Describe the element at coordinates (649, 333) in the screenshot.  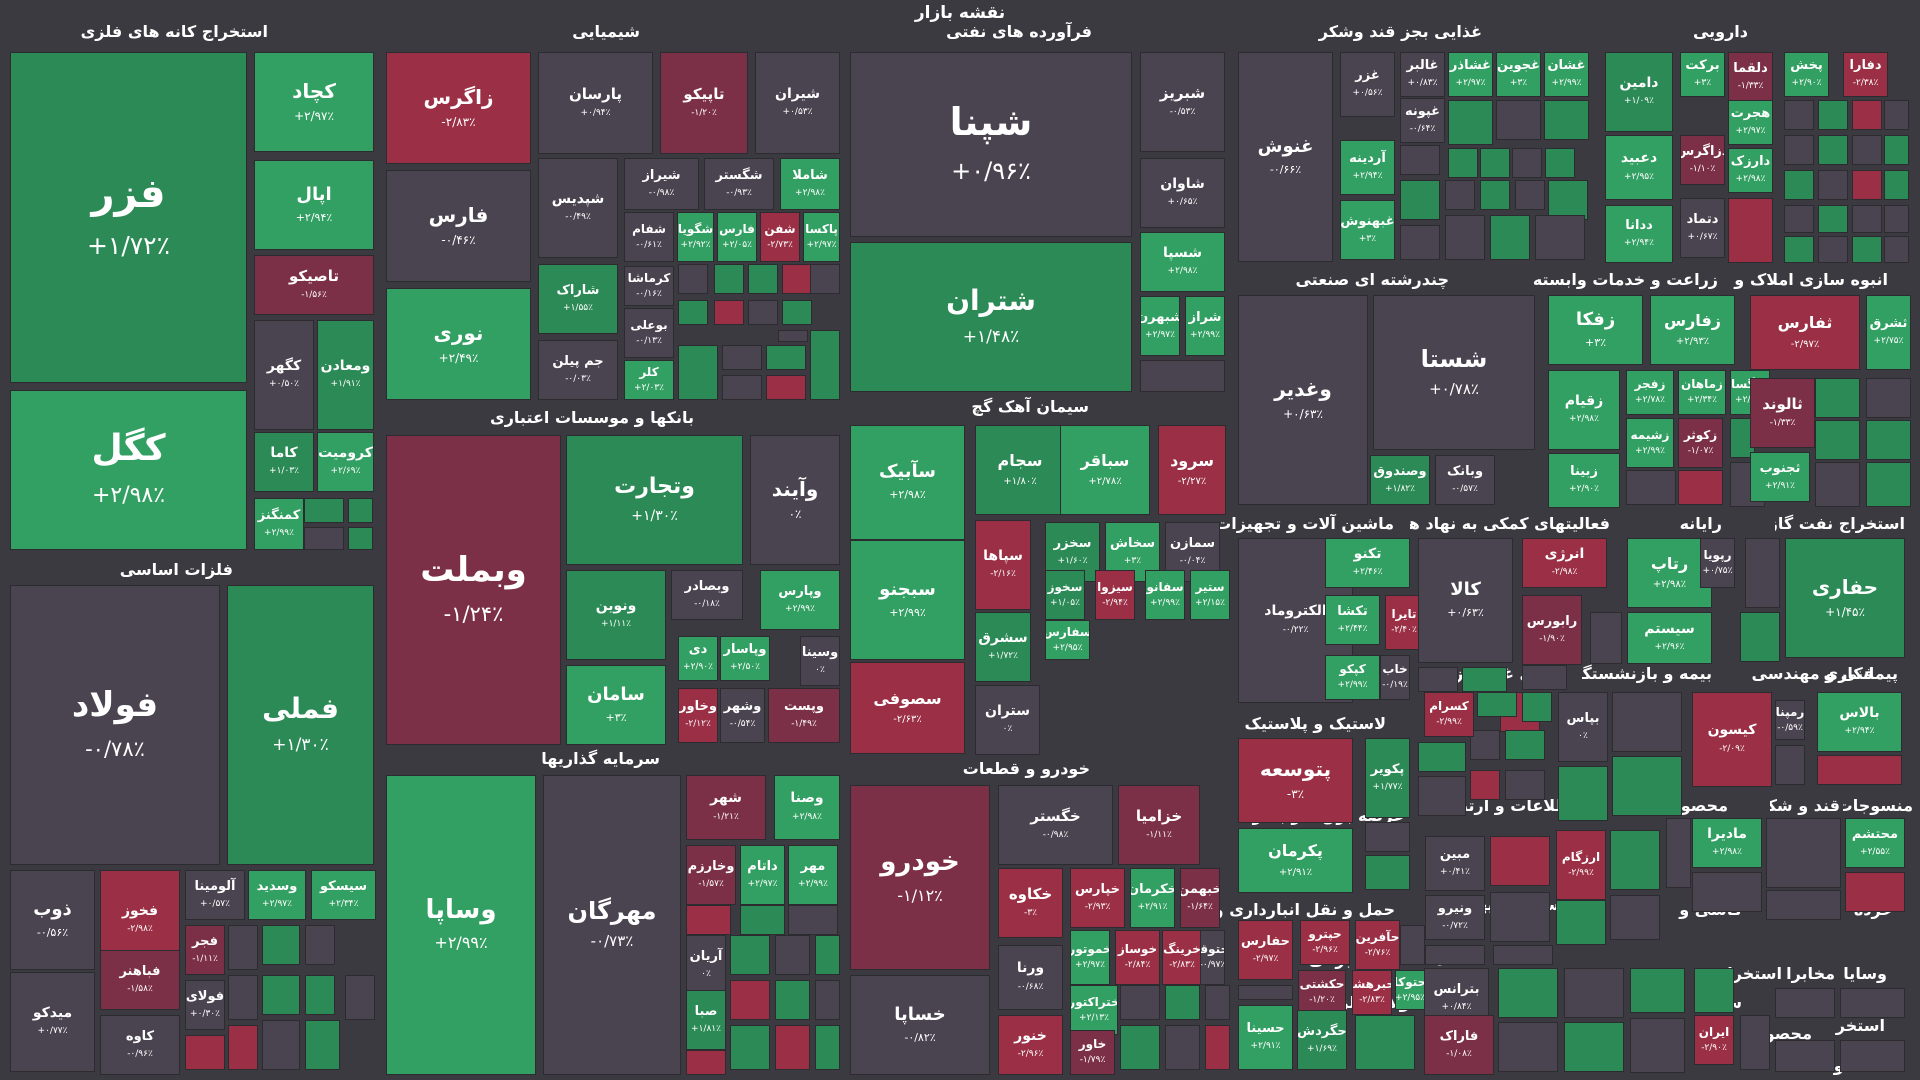
I see `stock-tile: بوعلی -۰/۱۳٪` at that location.